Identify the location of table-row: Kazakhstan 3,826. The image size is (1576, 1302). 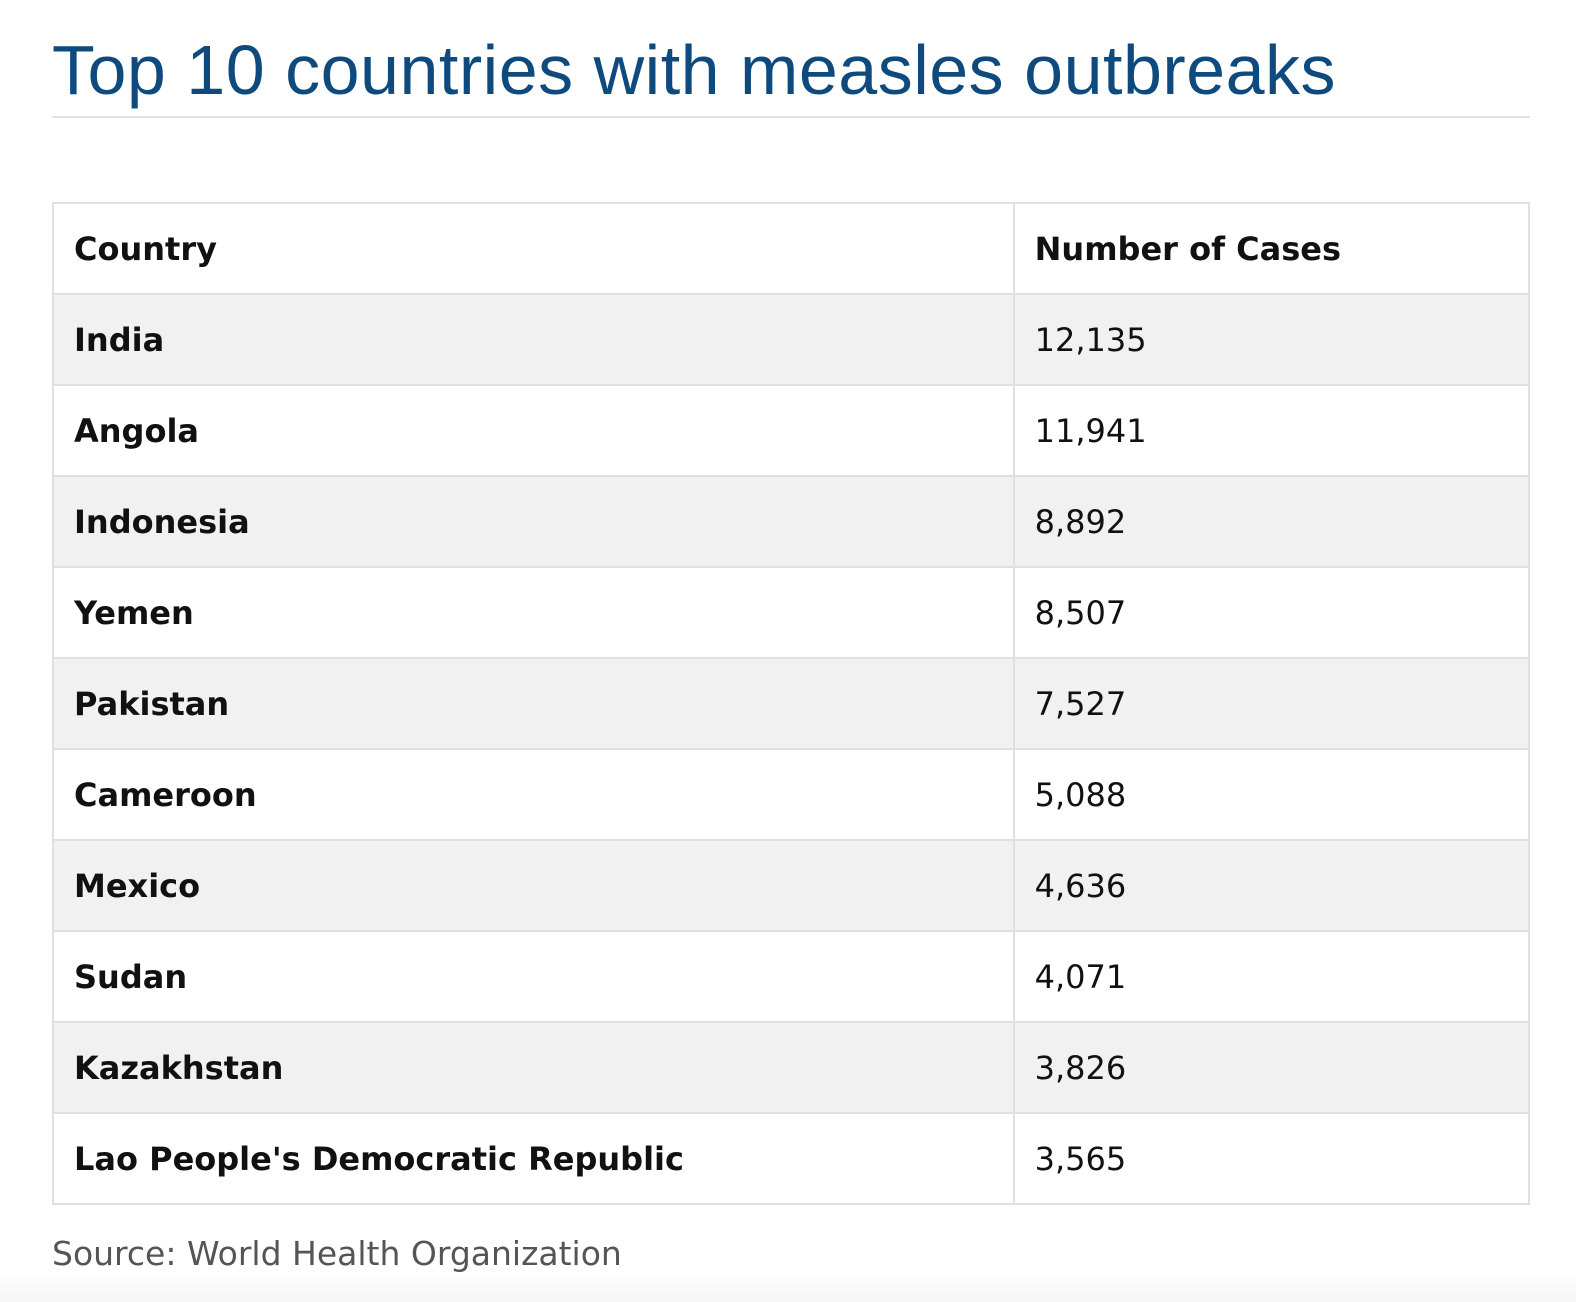
(791, 1067).